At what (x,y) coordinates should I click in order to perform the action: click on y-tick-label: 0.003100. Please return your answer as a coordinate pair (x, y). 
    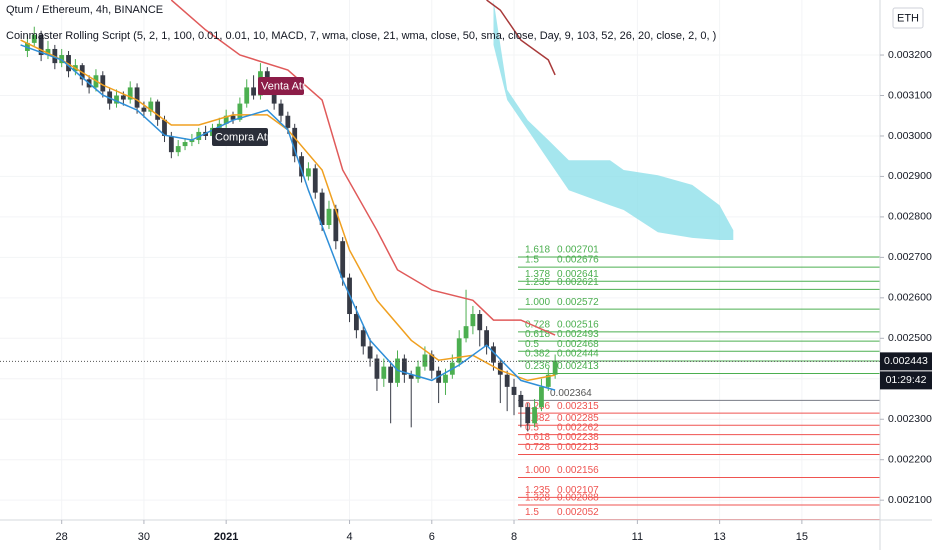
    Looking at the image, I should click on (910, 95).